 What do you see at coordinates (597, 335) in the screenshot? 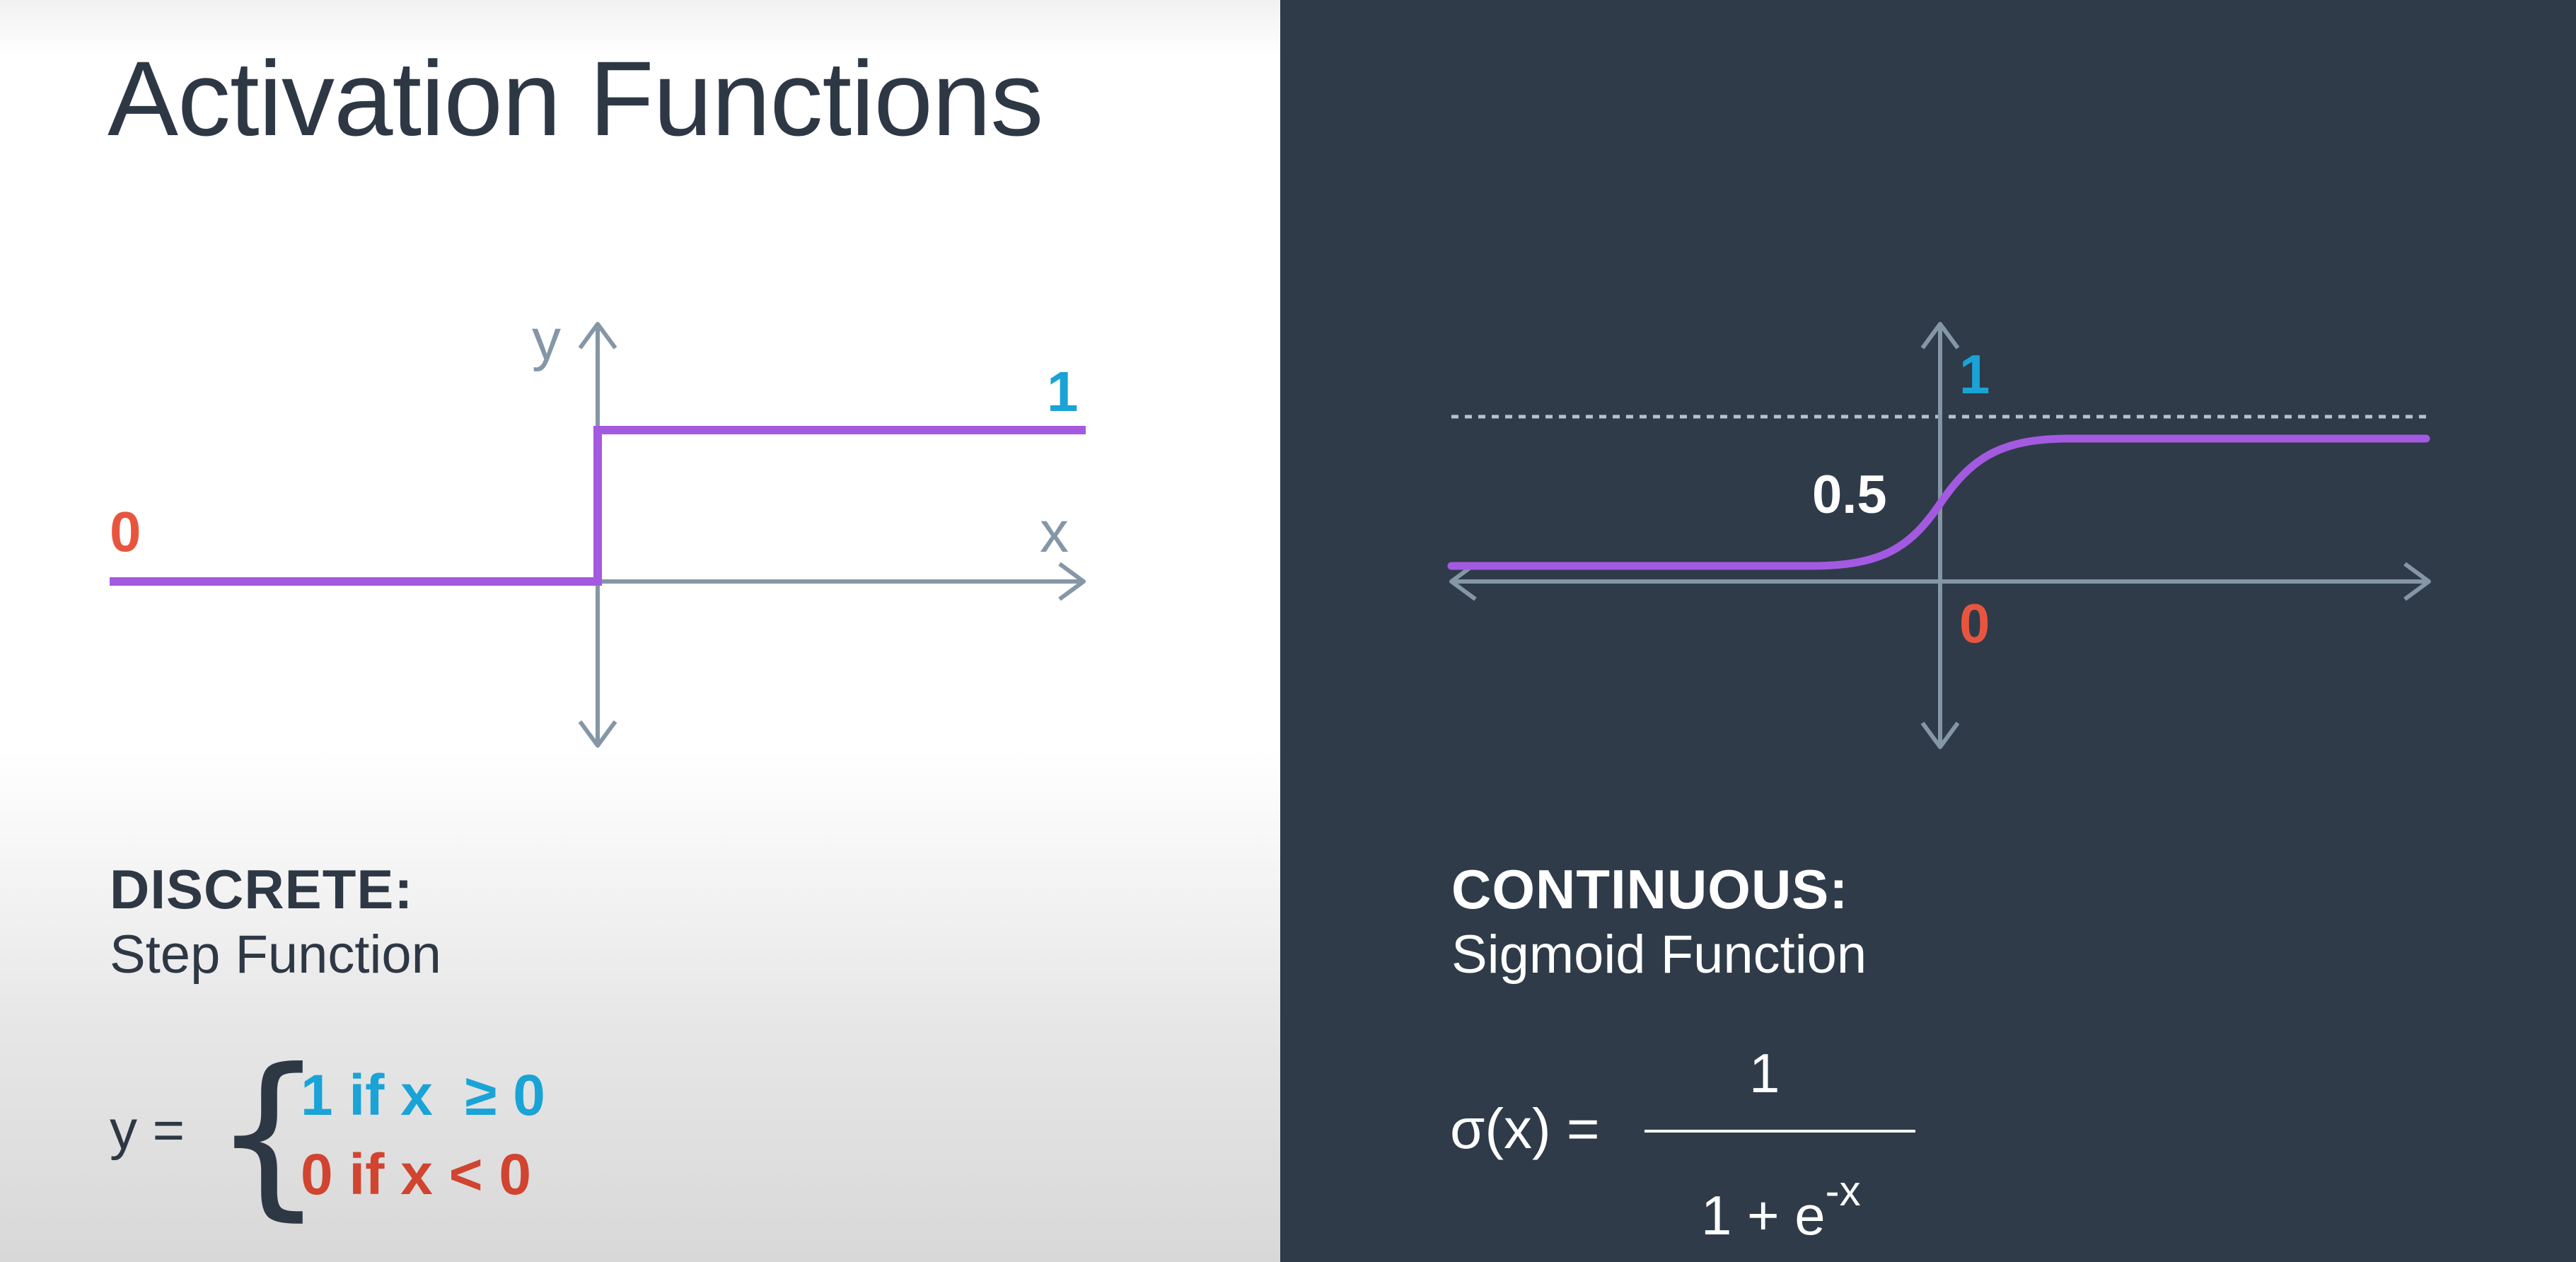
I see `step-y-arrow-up` at bounding box center [597, 335].